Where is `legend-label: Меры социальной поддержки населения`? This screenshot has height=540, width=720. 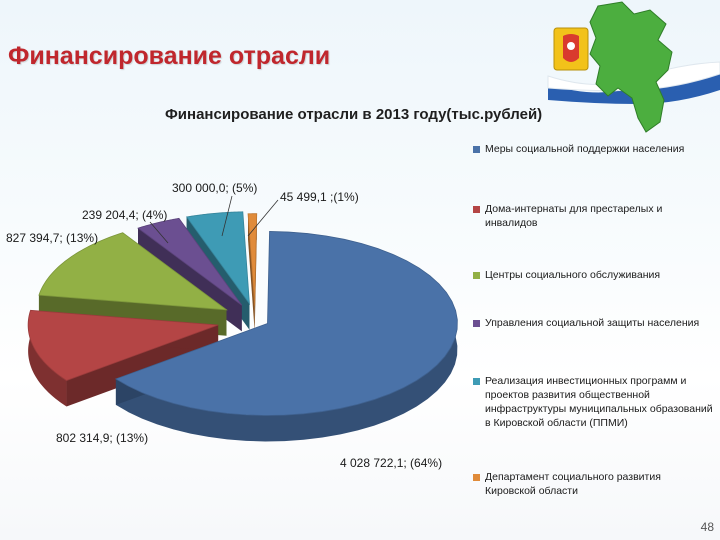 legend-label: Меры социальной поддержки населения is located at coordinates (585, 149).